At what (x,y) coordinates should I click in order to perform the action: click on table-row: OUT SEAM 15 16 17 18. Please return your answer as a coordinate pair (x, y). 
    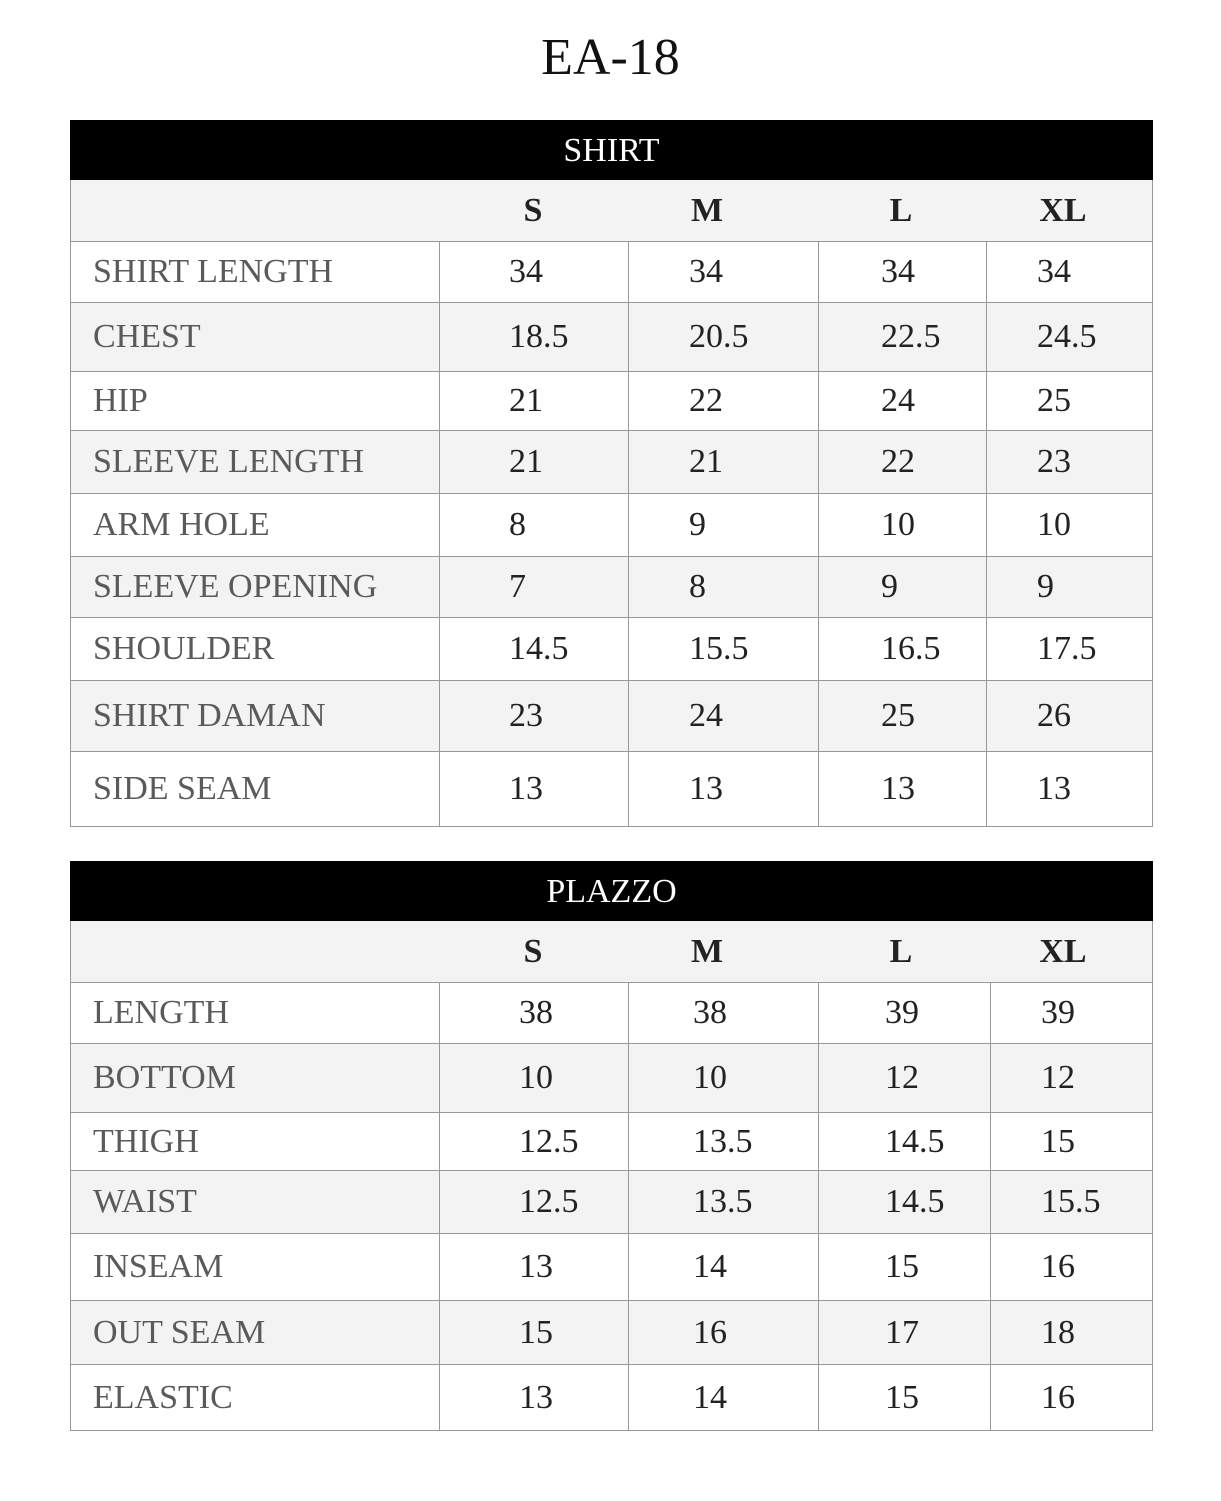
    Looking at the image, I should click on (611, 1332).